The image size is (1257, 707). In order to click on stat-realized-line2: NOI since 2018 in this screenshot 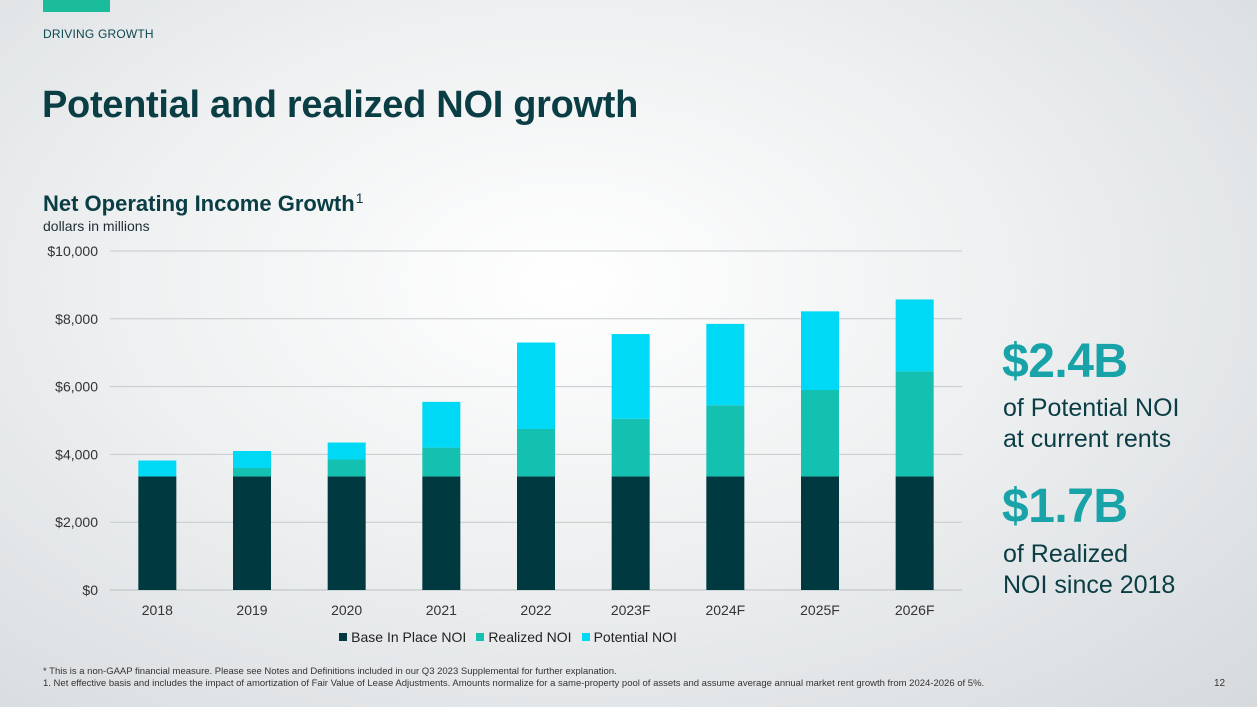, I will do `click(1089, 585)`.